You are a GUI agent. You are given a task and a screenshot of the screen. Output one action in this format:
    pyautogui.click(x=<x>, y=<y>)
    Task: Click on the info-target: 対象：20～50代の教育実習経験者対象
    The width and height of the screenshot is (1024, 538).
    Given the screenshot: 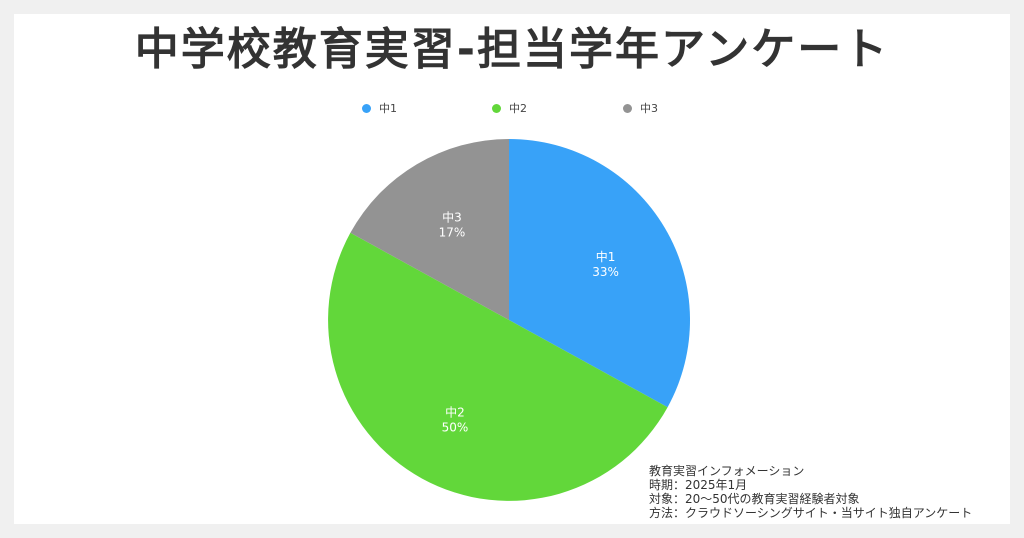 What is the action you would take?
    pyautogui.click(x=754, y=499)
    